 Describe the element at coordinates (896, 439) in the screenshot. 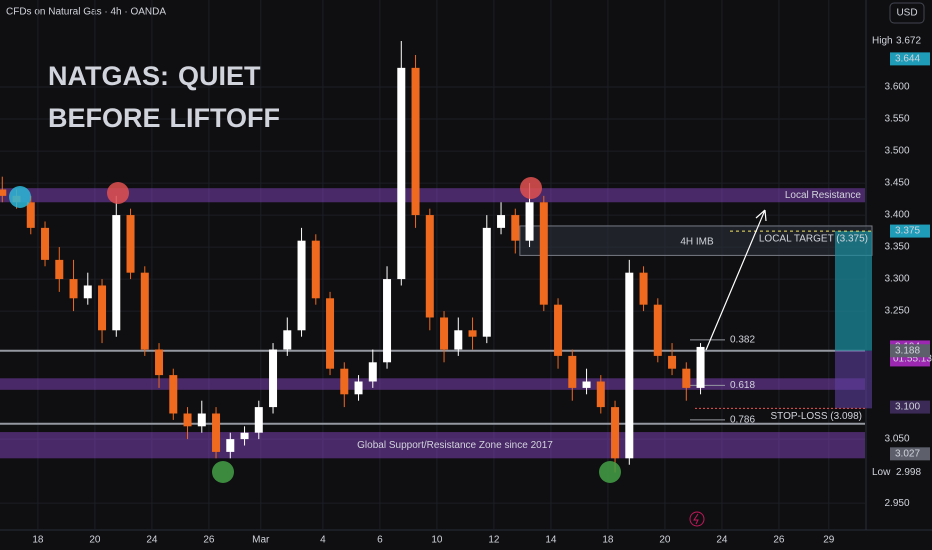

I see `y-tick-label: 3.050` at that location.